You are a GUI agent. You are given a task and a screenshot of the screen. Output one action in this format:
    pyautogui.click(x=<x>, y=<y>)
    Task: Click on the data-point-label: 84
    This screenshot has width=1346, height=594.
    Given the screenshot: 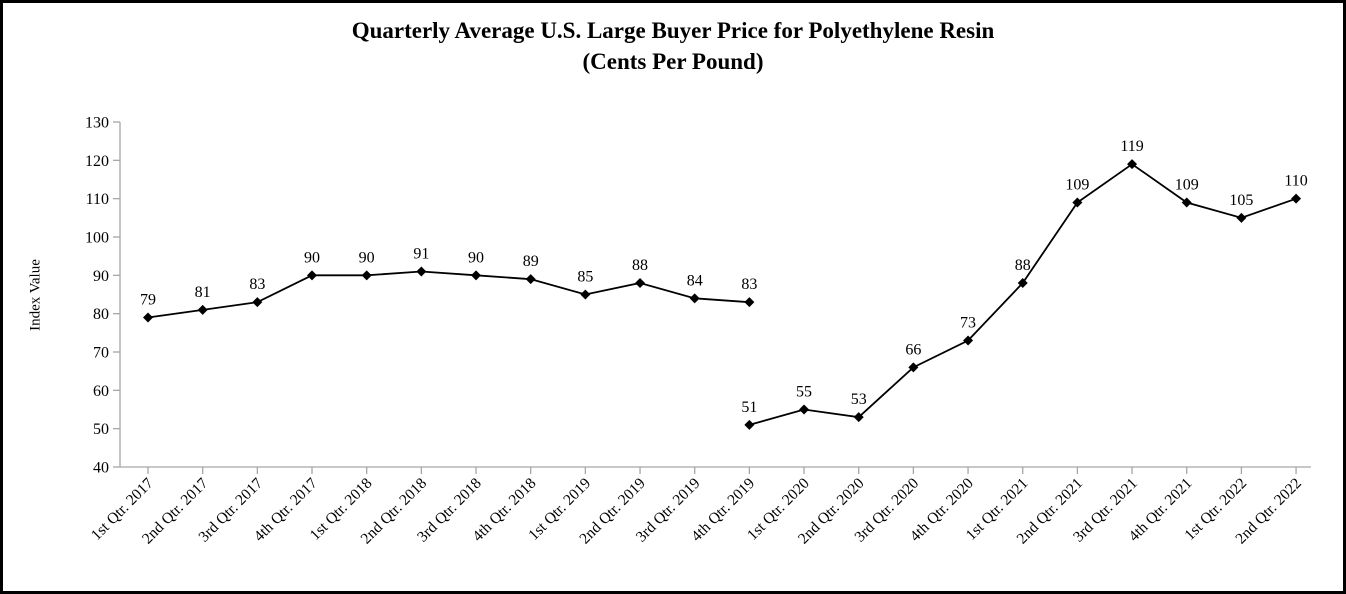 What is the action you would take?
    pyautogui.click(x=695, y=280)
    